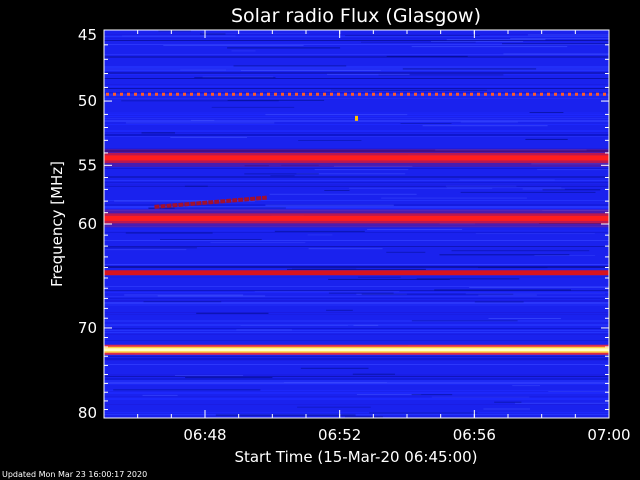  Describe the element at coordinates (474, 435) in the screenshot. I see `x-tick-label: 06:56` at that location.